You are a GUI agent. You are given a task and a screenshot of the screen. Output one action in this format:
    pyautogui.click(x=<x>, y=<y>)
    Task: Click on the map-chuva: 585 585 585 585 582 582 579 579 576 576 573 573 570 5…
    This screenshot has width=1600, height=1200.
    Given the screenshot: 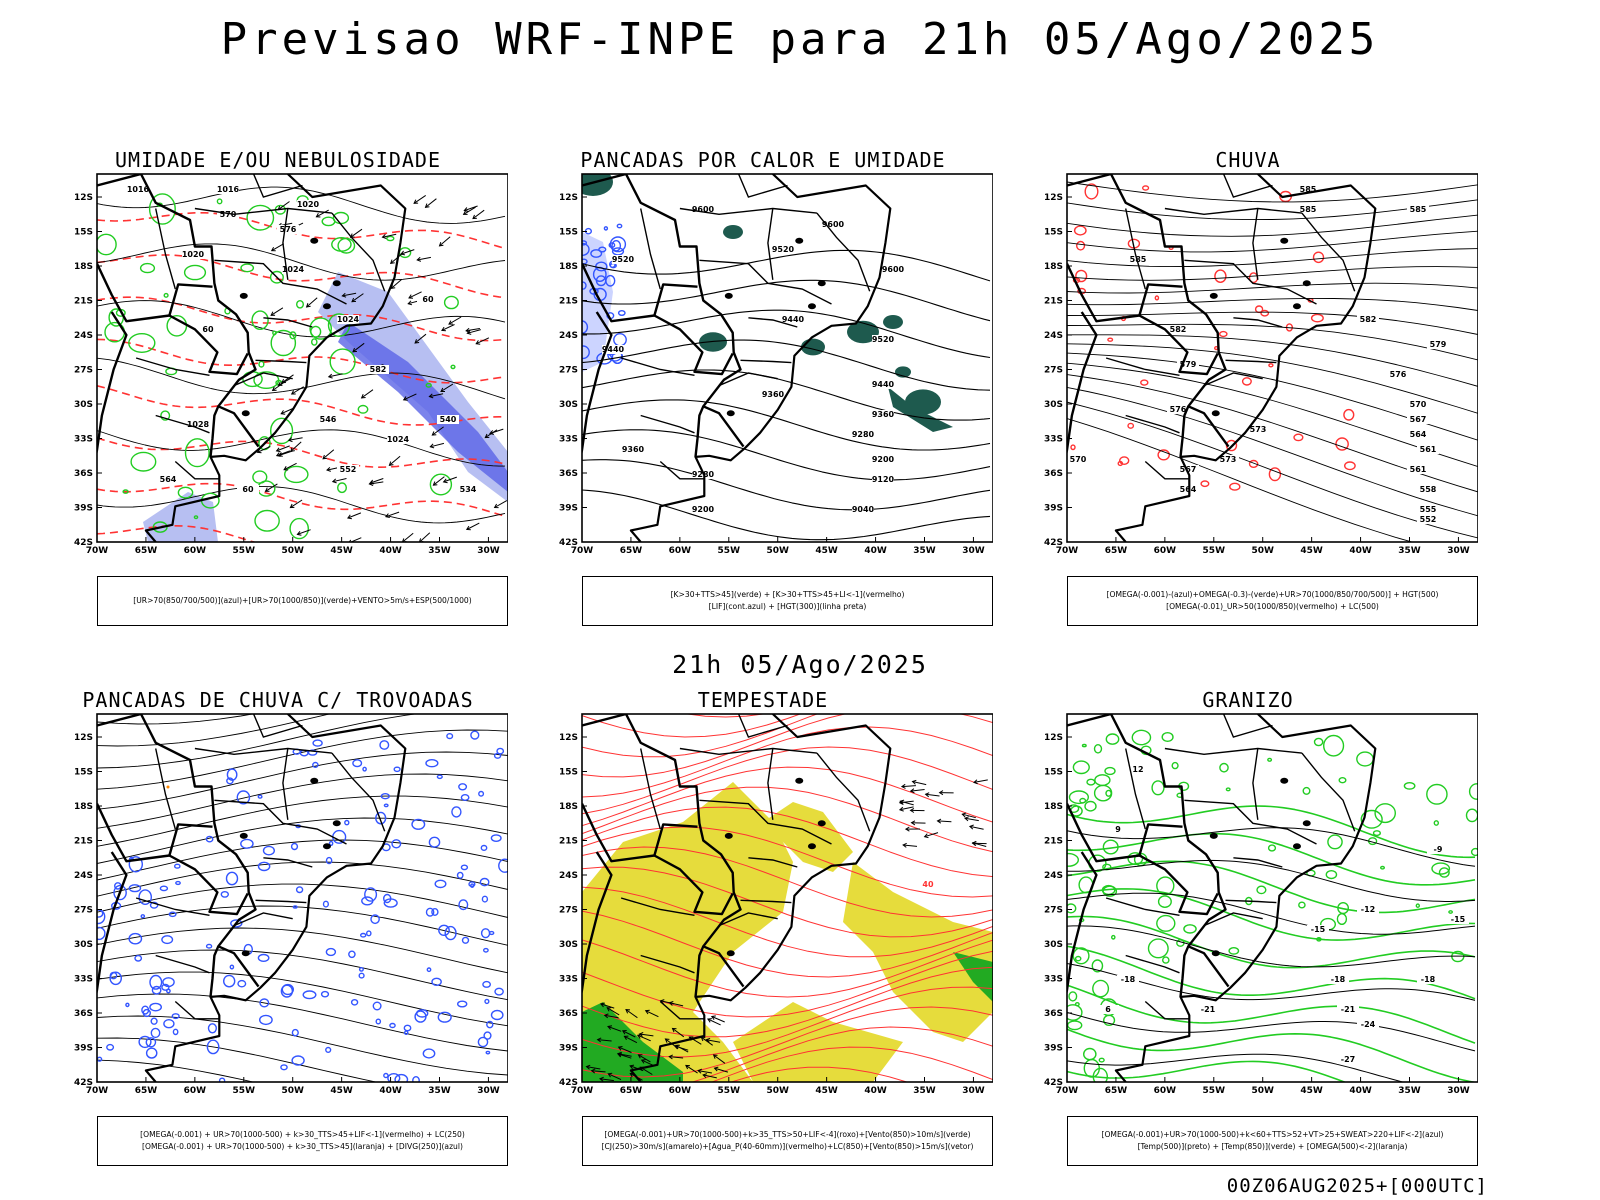 What is the action you would take?
    pyautogui.click(x=1248, y=372)
    